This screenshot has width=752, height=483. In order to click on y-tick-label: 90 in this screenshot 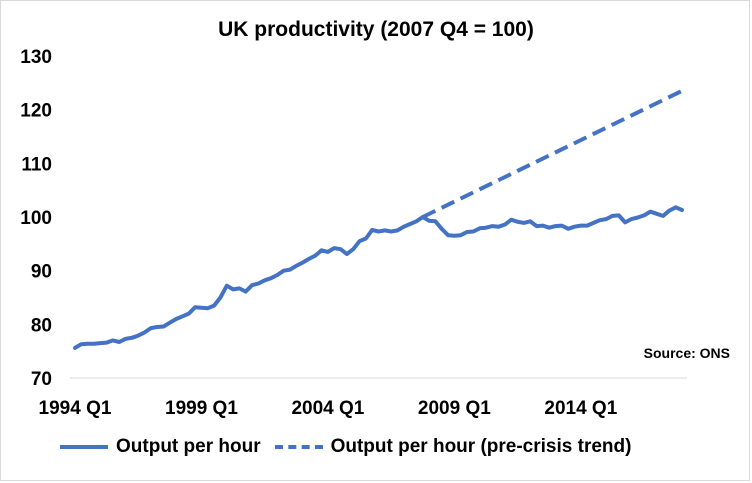, I will do `click(41, 272)`.